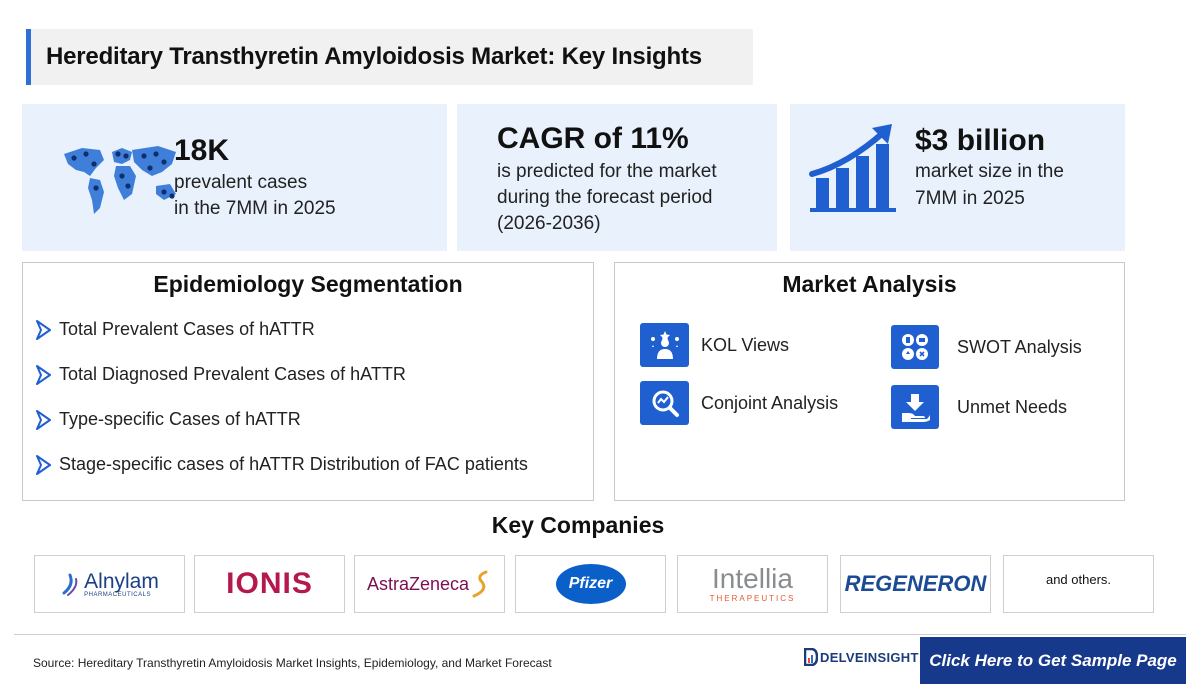  What do you see at coordinates (187, 329) in the screenshot?
I see `list-item-label: Total Prevalent Cases of hATTR` at bounding box center [187, 329].